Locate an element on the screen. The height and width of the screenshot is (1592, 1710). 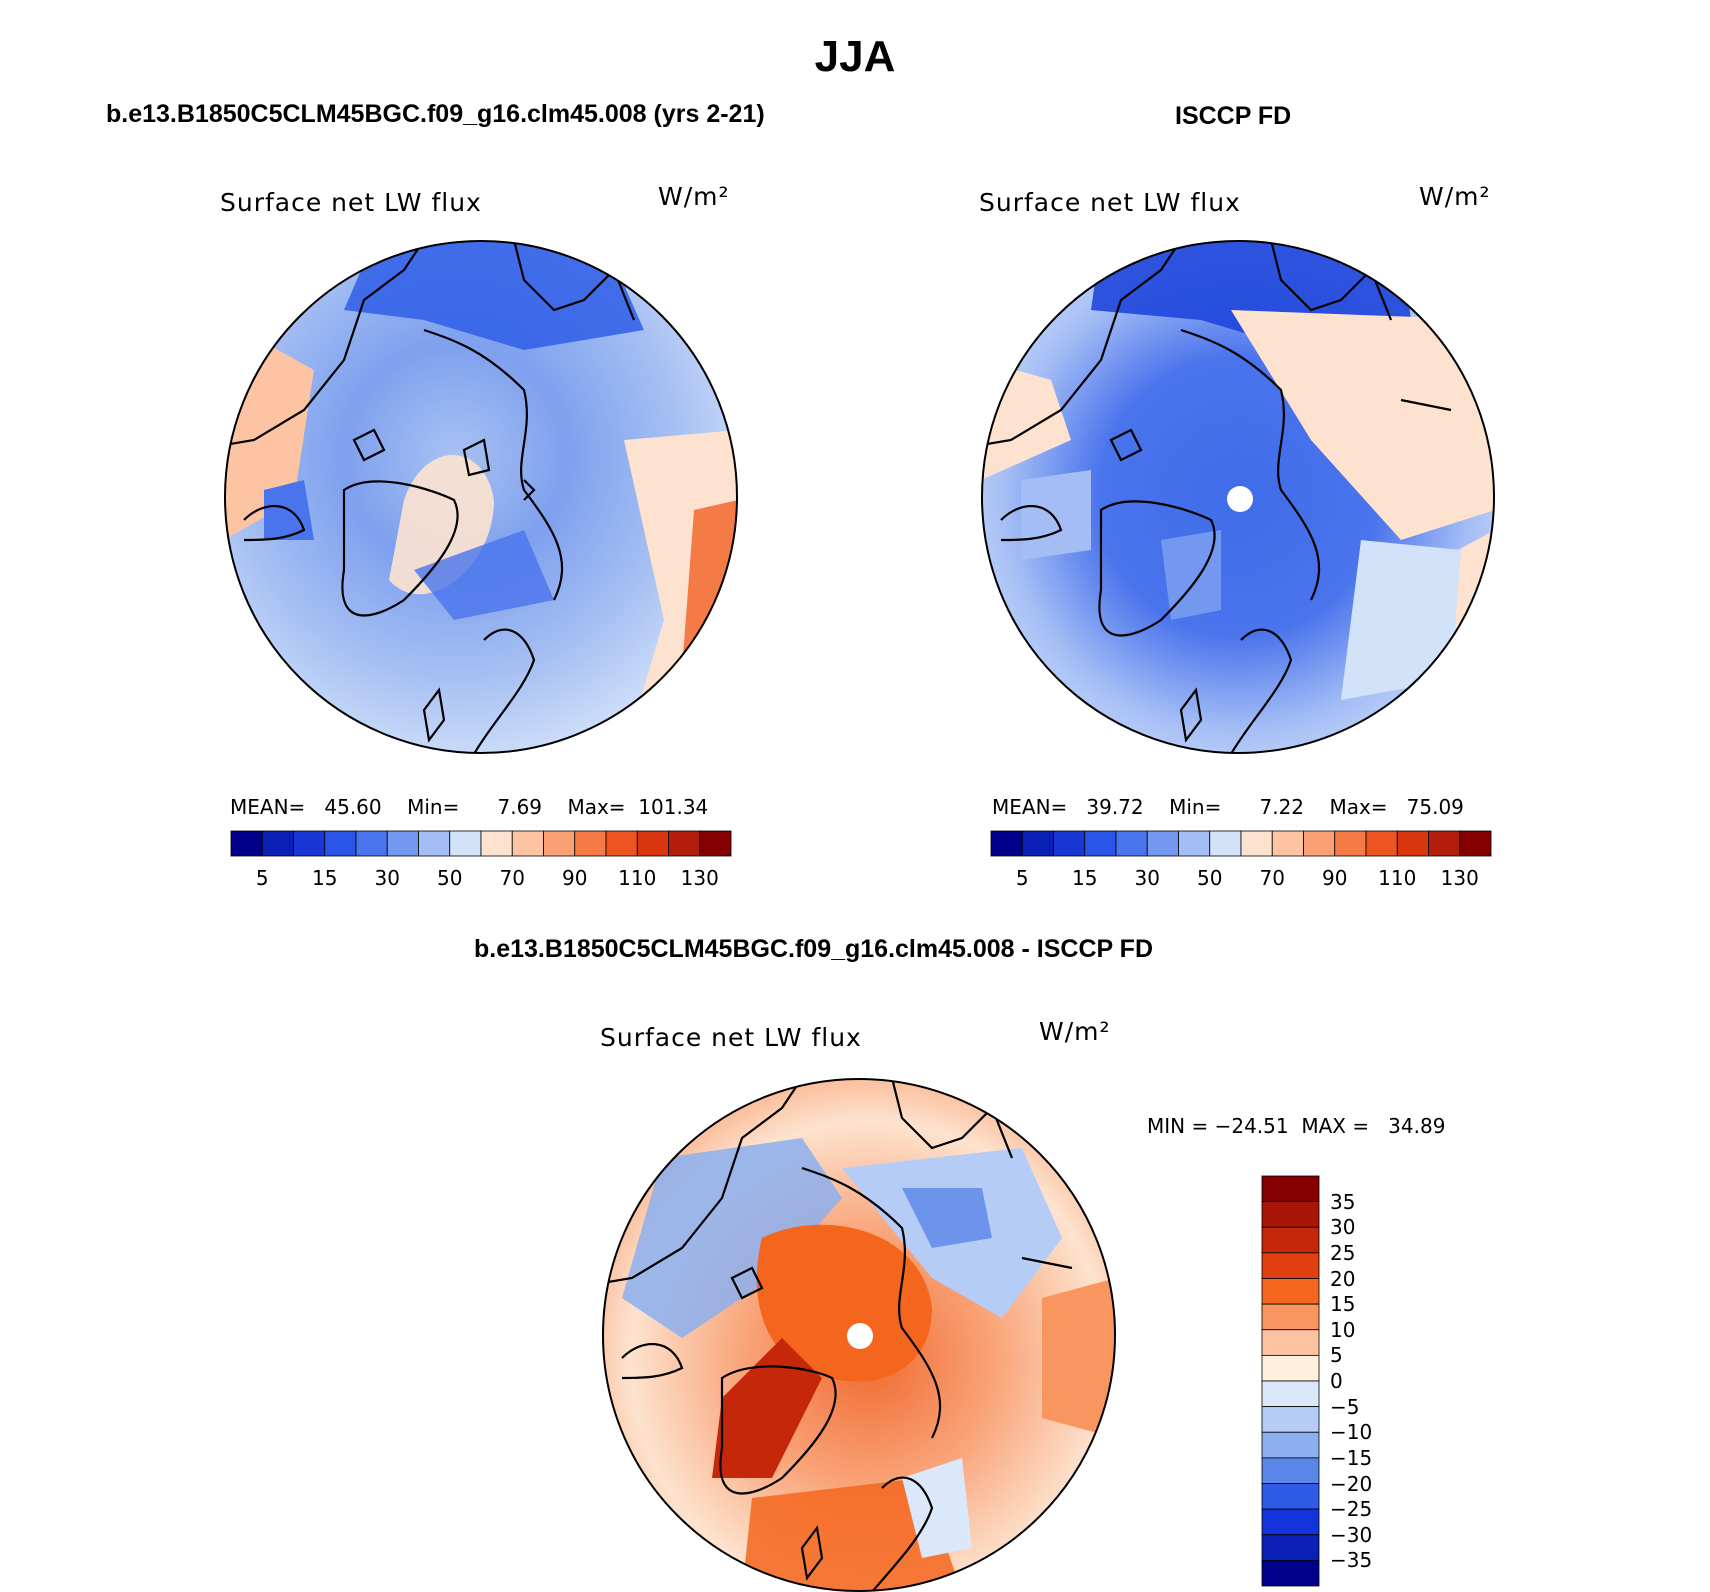
obs-polar-map is located at coordinates (1238, 497).